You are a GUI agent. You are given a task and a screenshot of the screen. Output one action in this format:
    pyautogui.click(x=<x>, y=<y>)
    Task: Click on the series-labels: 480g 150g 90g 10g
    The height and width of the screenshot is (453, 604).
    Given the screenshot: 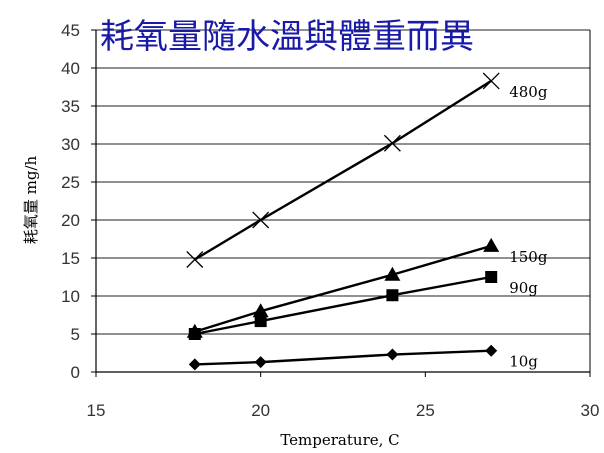 What is the action you would take?
    pyautogui.click(x=528, y=227)
    